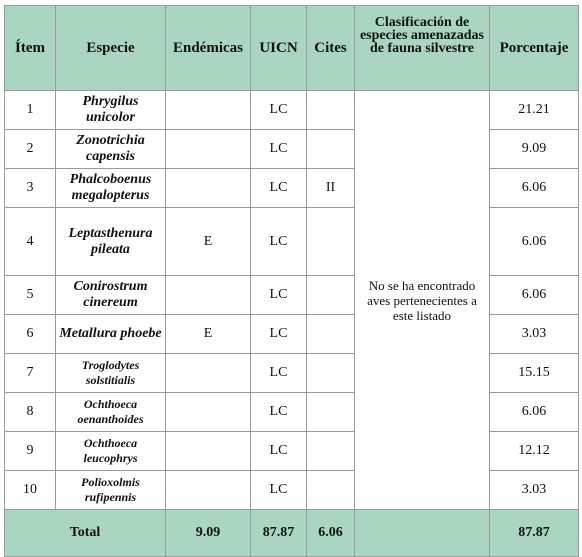 This screenshot has height=557, width=582. I want to click on item-cell: 3, so click(30, 188).